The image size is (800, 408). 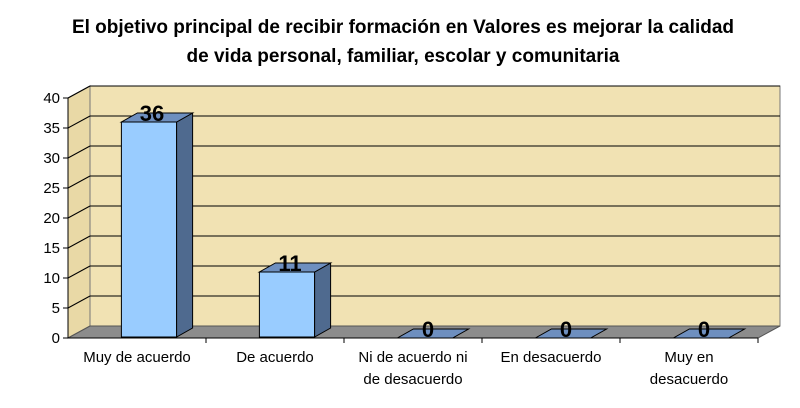 What do you see at coordinates (412, 357) in the screenshot?
I see `x-tick-label: Ni de acuerdo ni` at bounding box center [412, 357].